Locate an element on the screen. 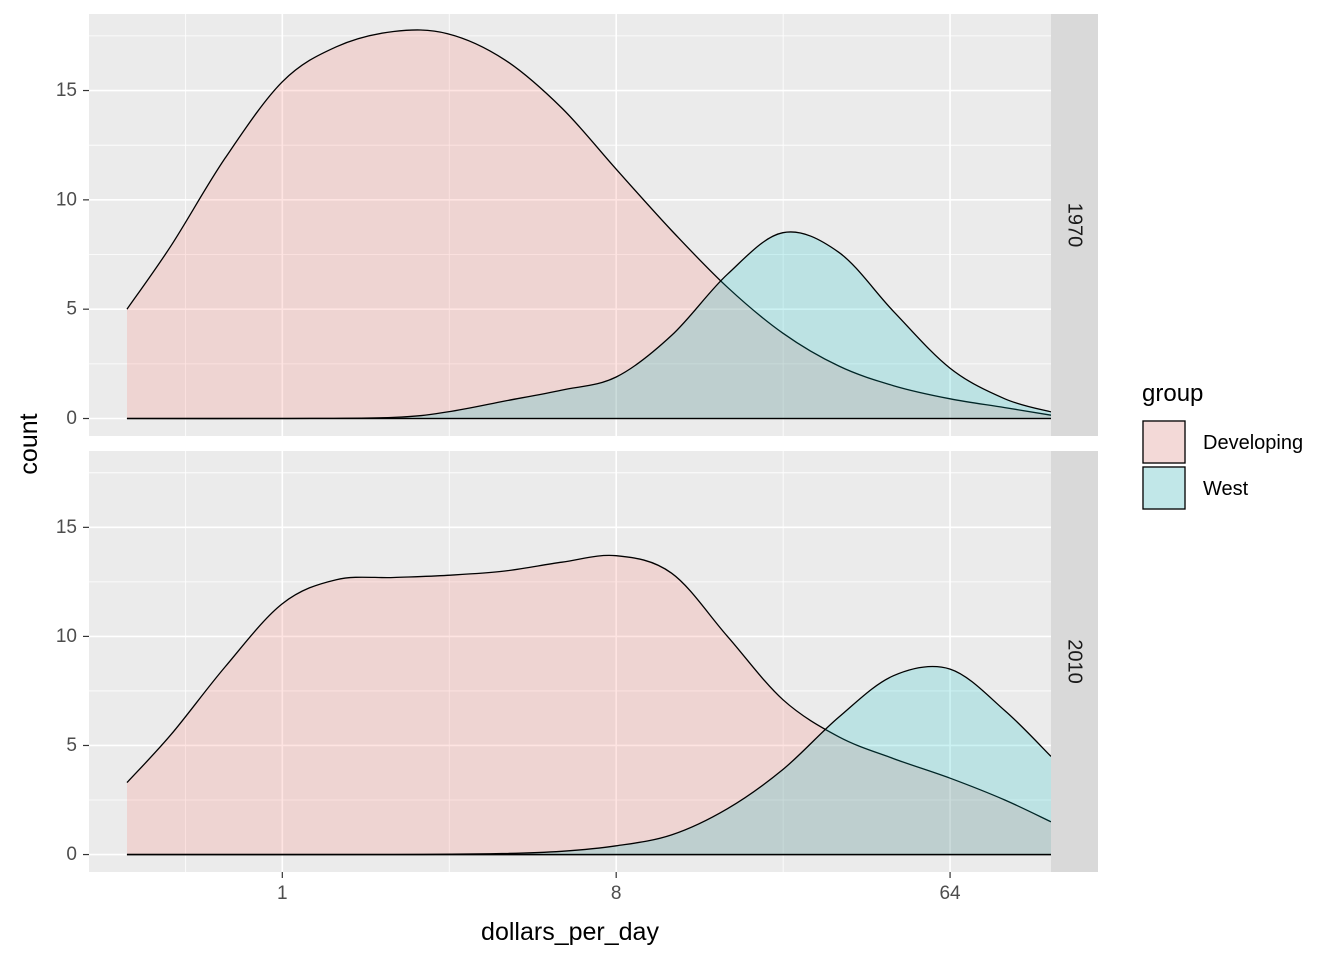 This screenshot has width=1344, height=960. density-line-west is located at coordinates (589, 325).